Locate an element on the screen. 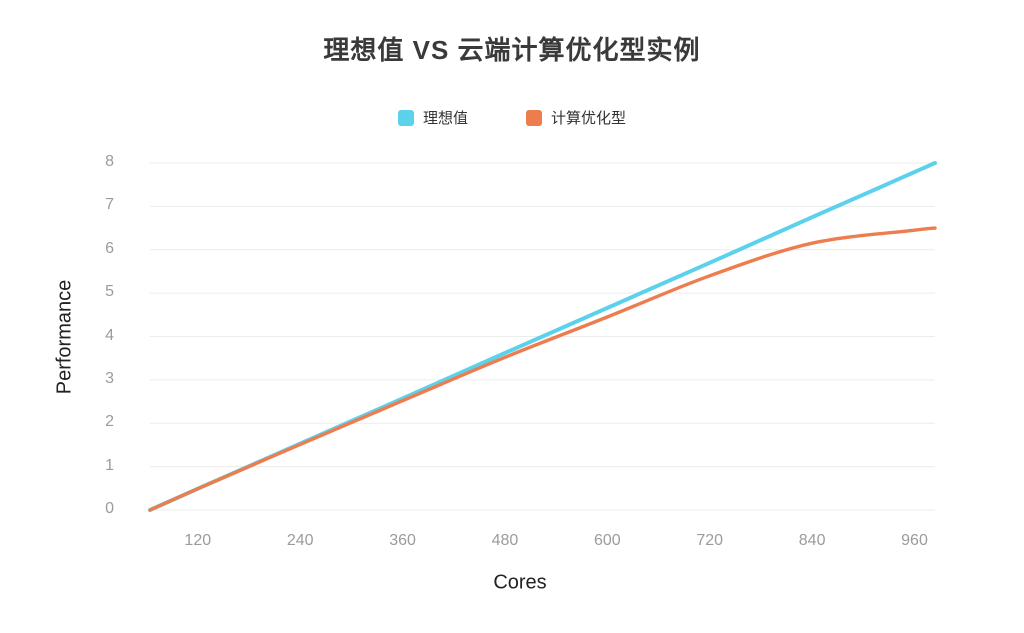 This screenshot has width=1024, height=633. x-tick-label: 600 is located at coordinates (607, 540).